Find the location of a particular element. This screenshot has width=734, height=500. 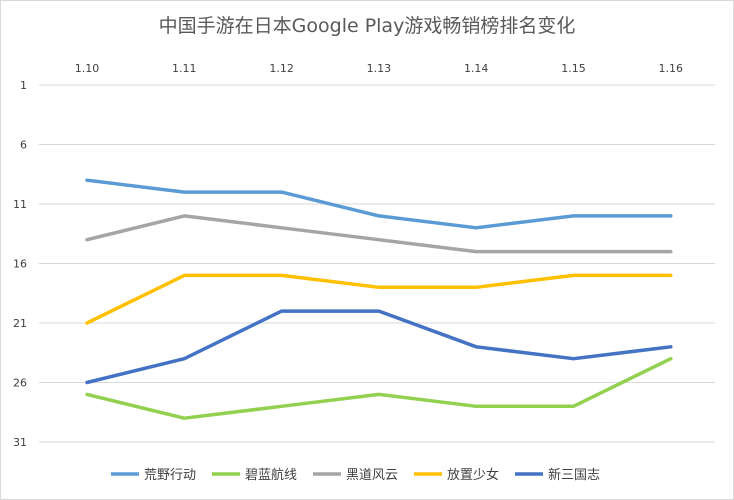

legend-label: 黑道风云 is located at coordinates (372, 475).